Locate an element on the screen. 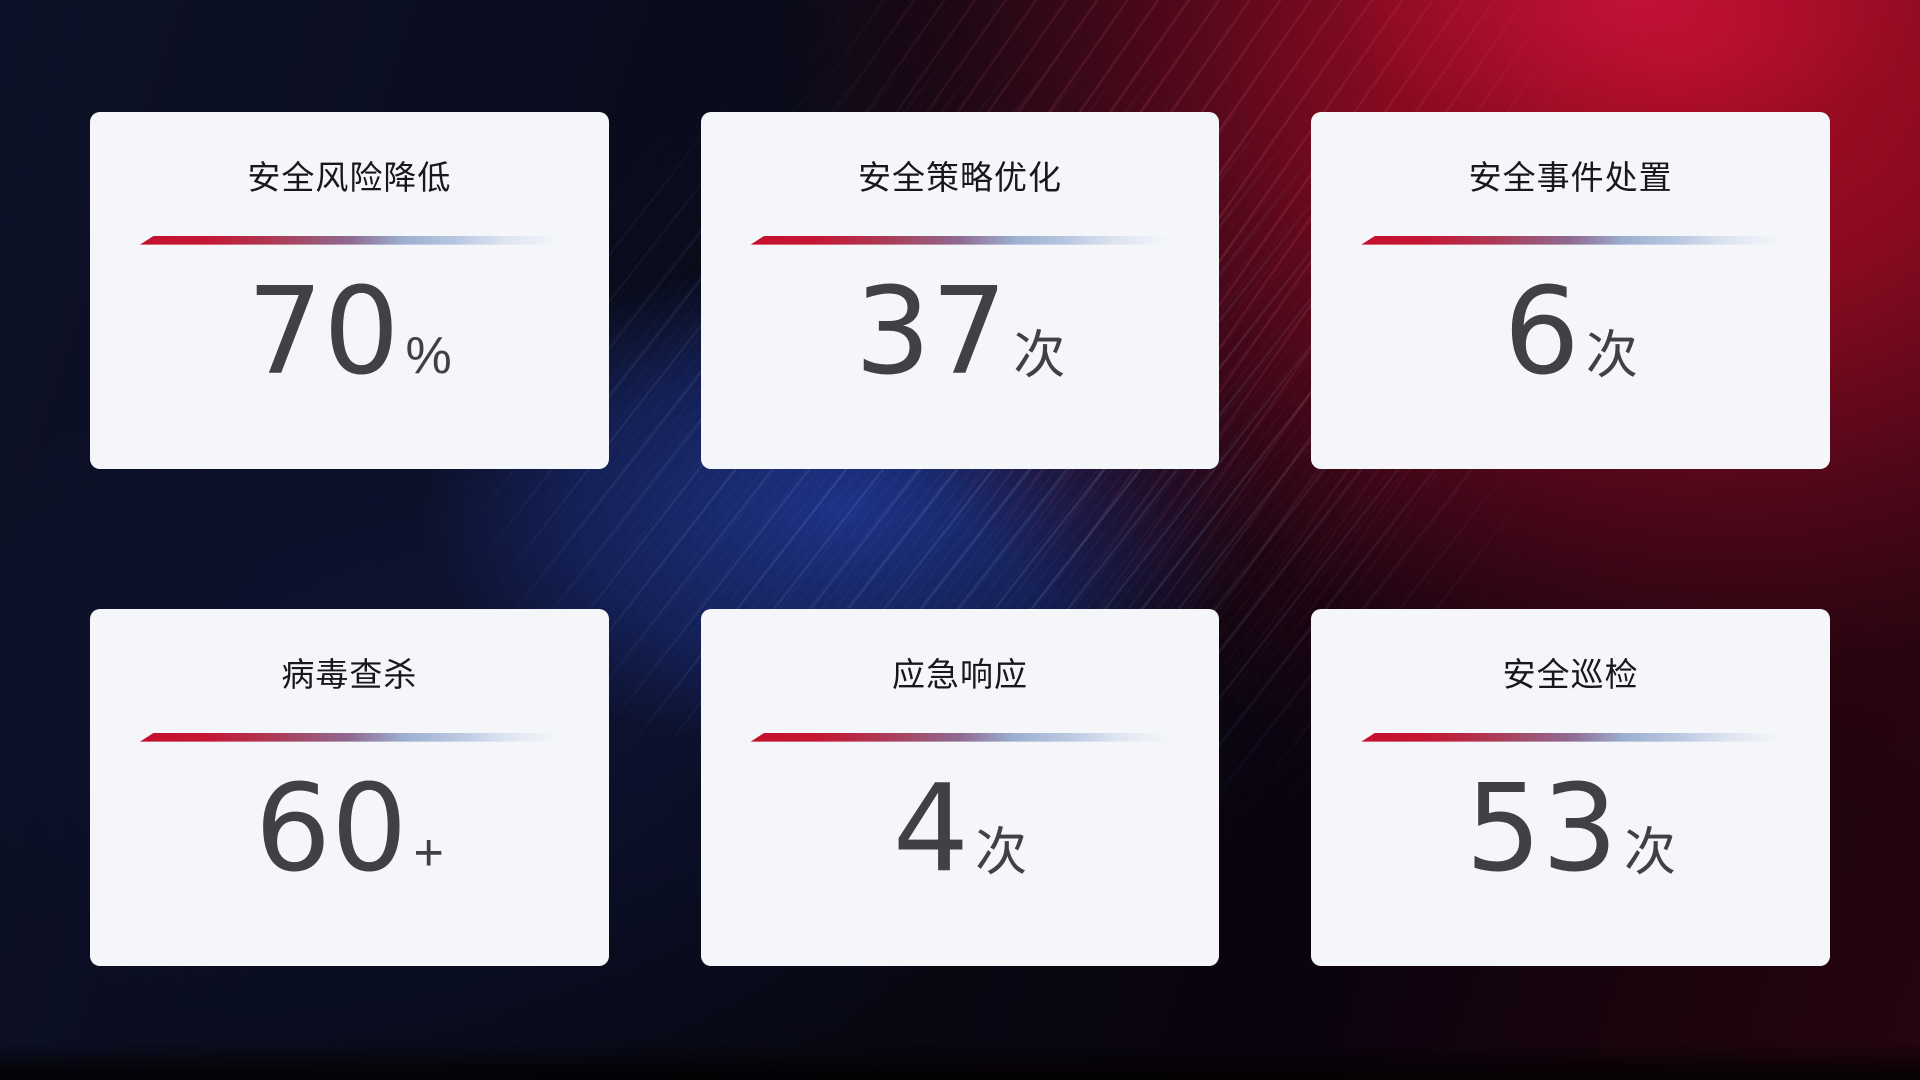 The image size is (1920, 1080). metric: 70 % is located at coordinates (349, 332).